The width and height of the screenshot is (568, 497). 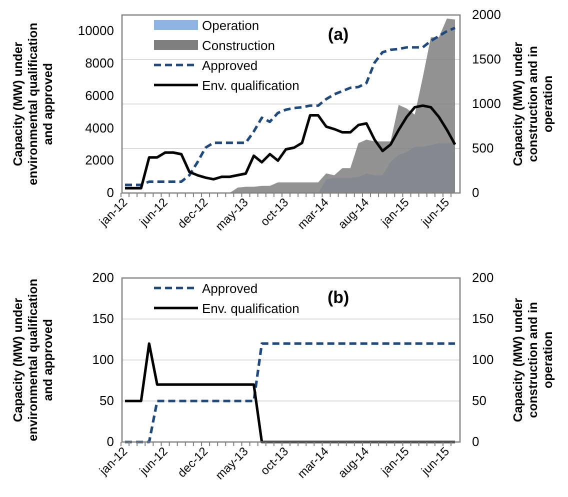 I want to click on y2-tick-label: 100, so click(x=483, y=359).